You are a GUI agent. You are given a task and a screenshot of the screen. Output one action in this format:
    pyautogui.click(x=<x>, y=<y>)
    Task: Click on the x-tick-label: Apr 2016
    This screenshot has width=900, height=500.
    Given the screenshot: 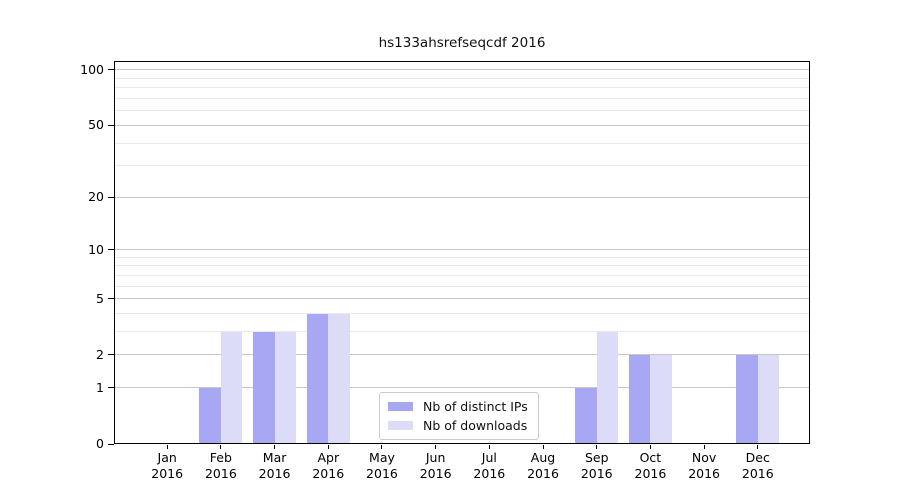 What is the action you would take?
    pyautogui.click(x=328, y=465)
    